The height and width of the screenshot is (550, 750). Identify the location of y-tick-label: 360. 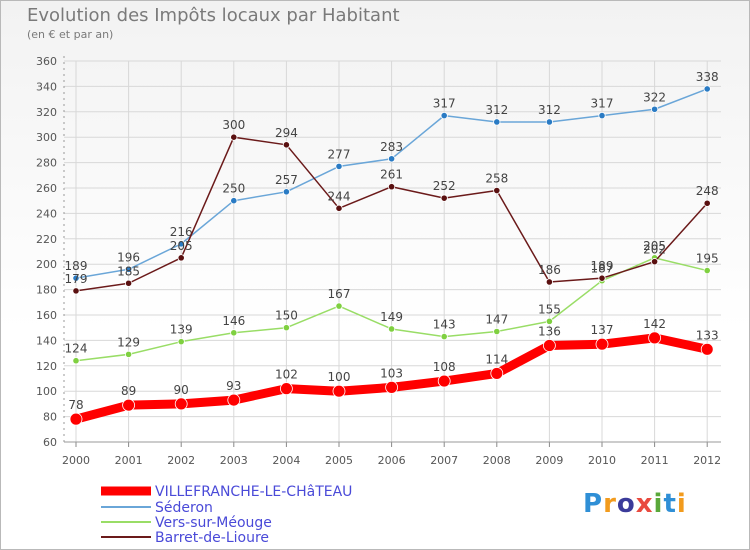
(46, 61).